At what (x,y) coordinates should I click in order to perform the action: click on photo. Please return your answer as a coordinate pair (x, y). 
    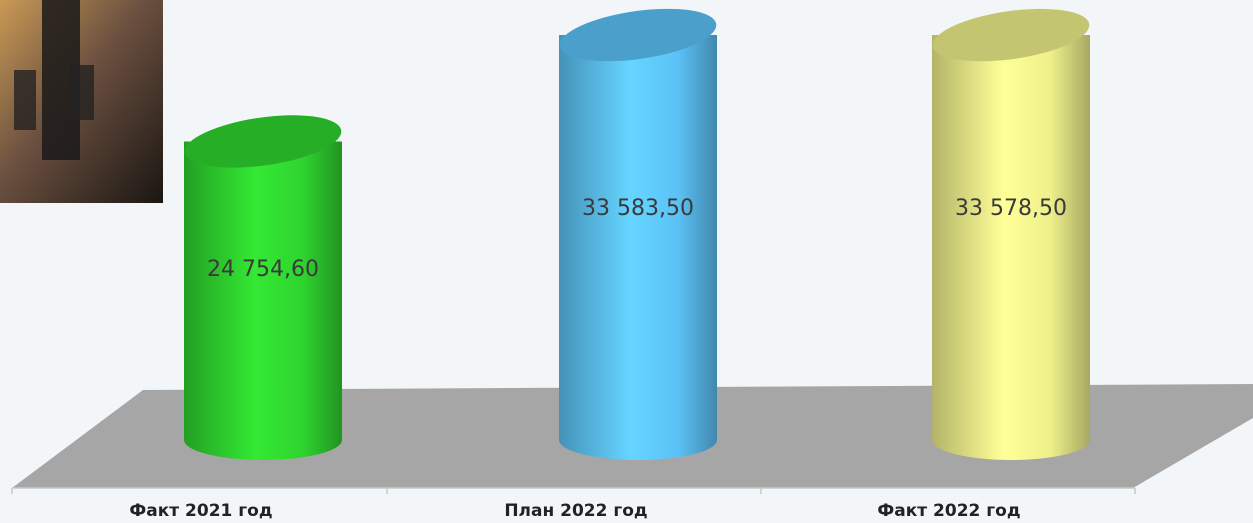
    Looking at the image, I should click on (81, 101).